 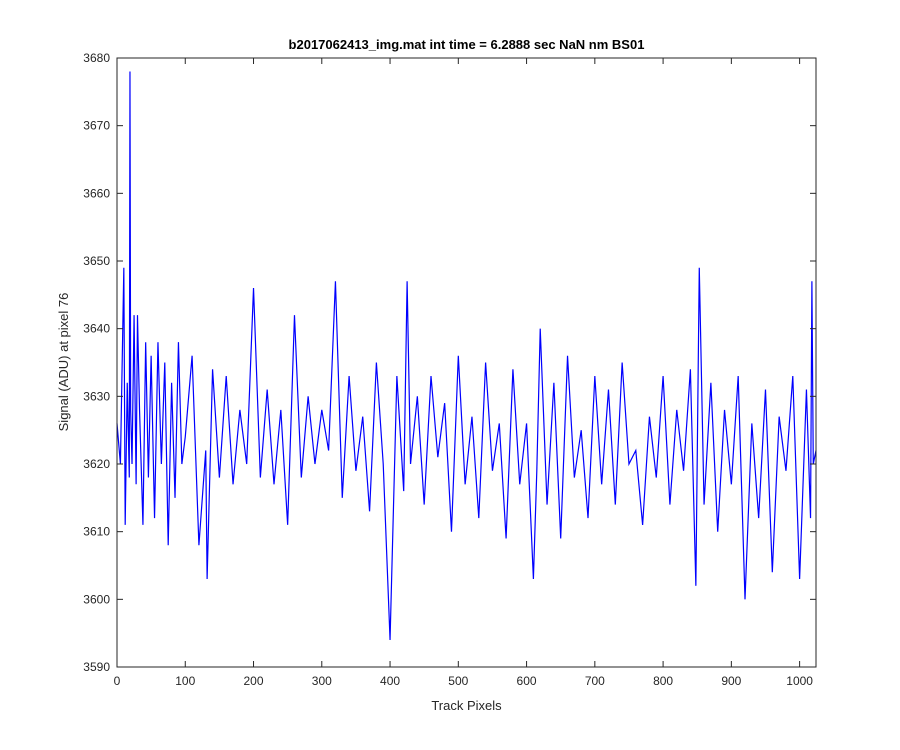 What do you see at coordinates (96, 396) in the screenshot?
I see `y-tick-label: 3630` at bounding box center [96, 396].